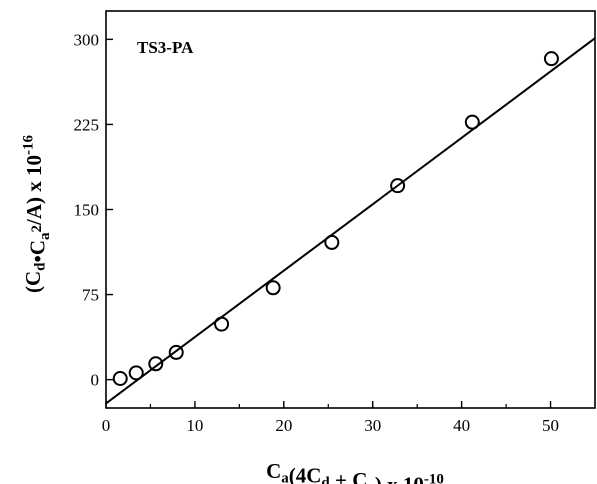  What do you see at coordinates (355, 471) in the screenshot?
I see `x-axis-title: Ca(4Cd + Ca) x 10-10` at bounding box center [355, 471].